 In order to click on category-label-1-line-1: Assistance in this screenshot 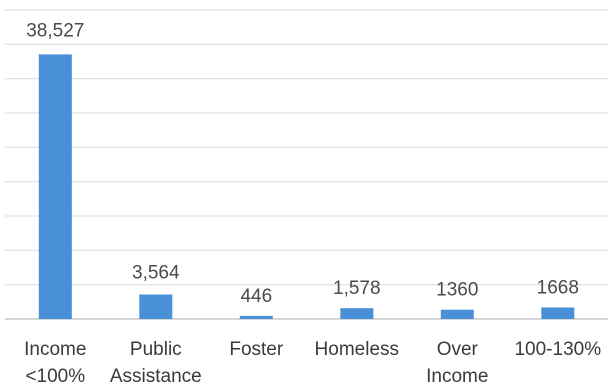, I will do `click(156, 376)`.